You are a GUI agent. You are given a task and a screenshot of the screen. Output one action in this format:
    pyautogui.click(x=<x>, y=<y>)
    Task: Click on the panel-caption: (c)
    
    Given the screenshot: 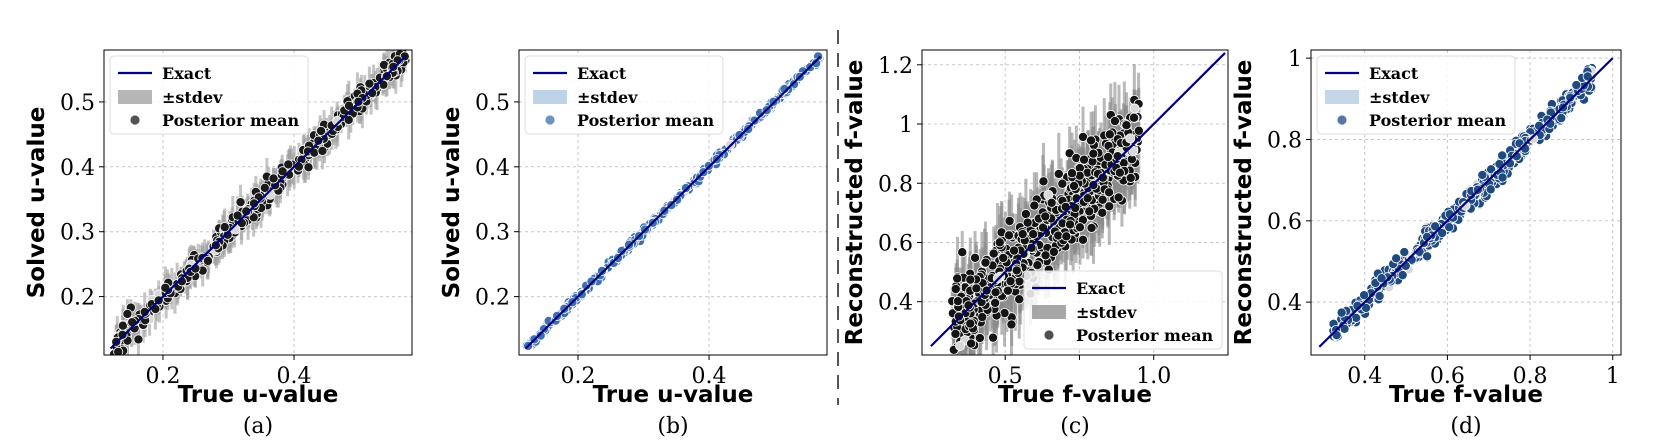 What is the action you would take?
    pyautogui.click(x=1075, y=426)
    